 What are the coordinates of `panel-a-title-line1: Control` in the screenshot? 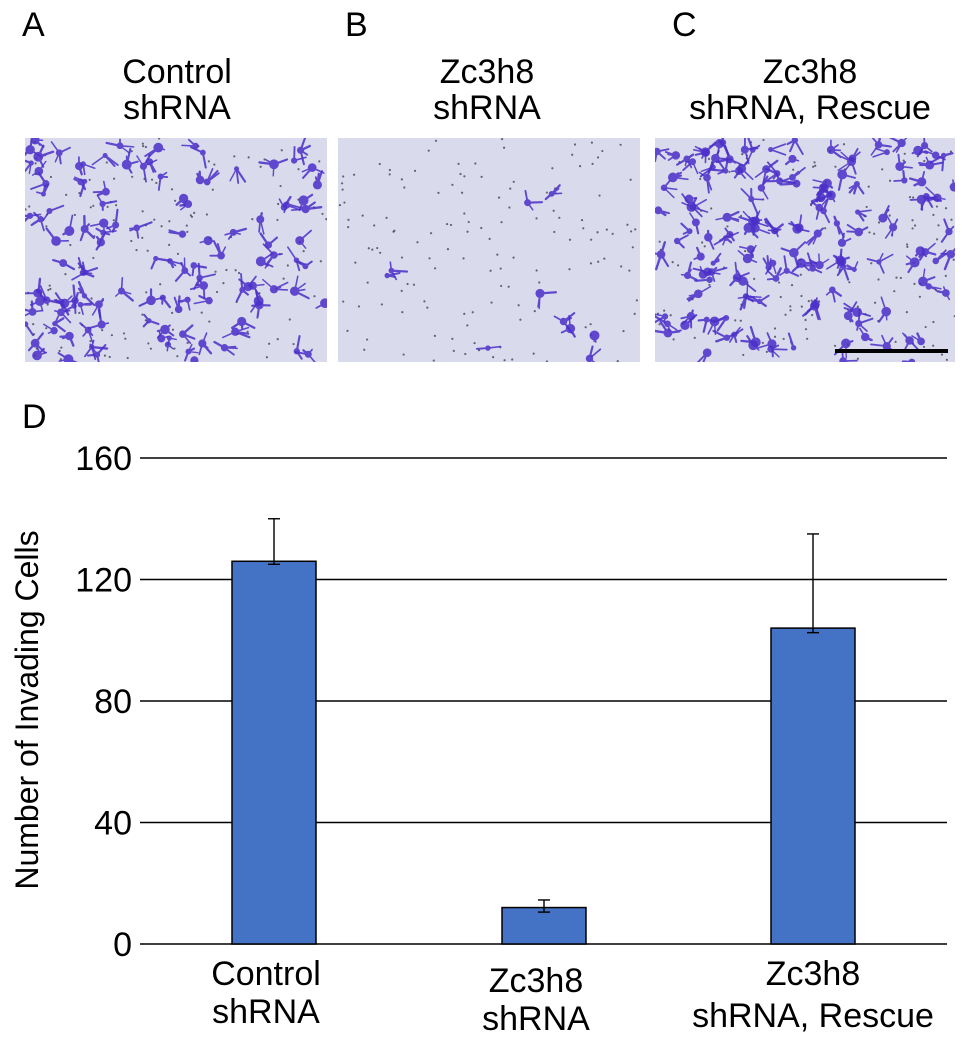 It's located at (177, 72).